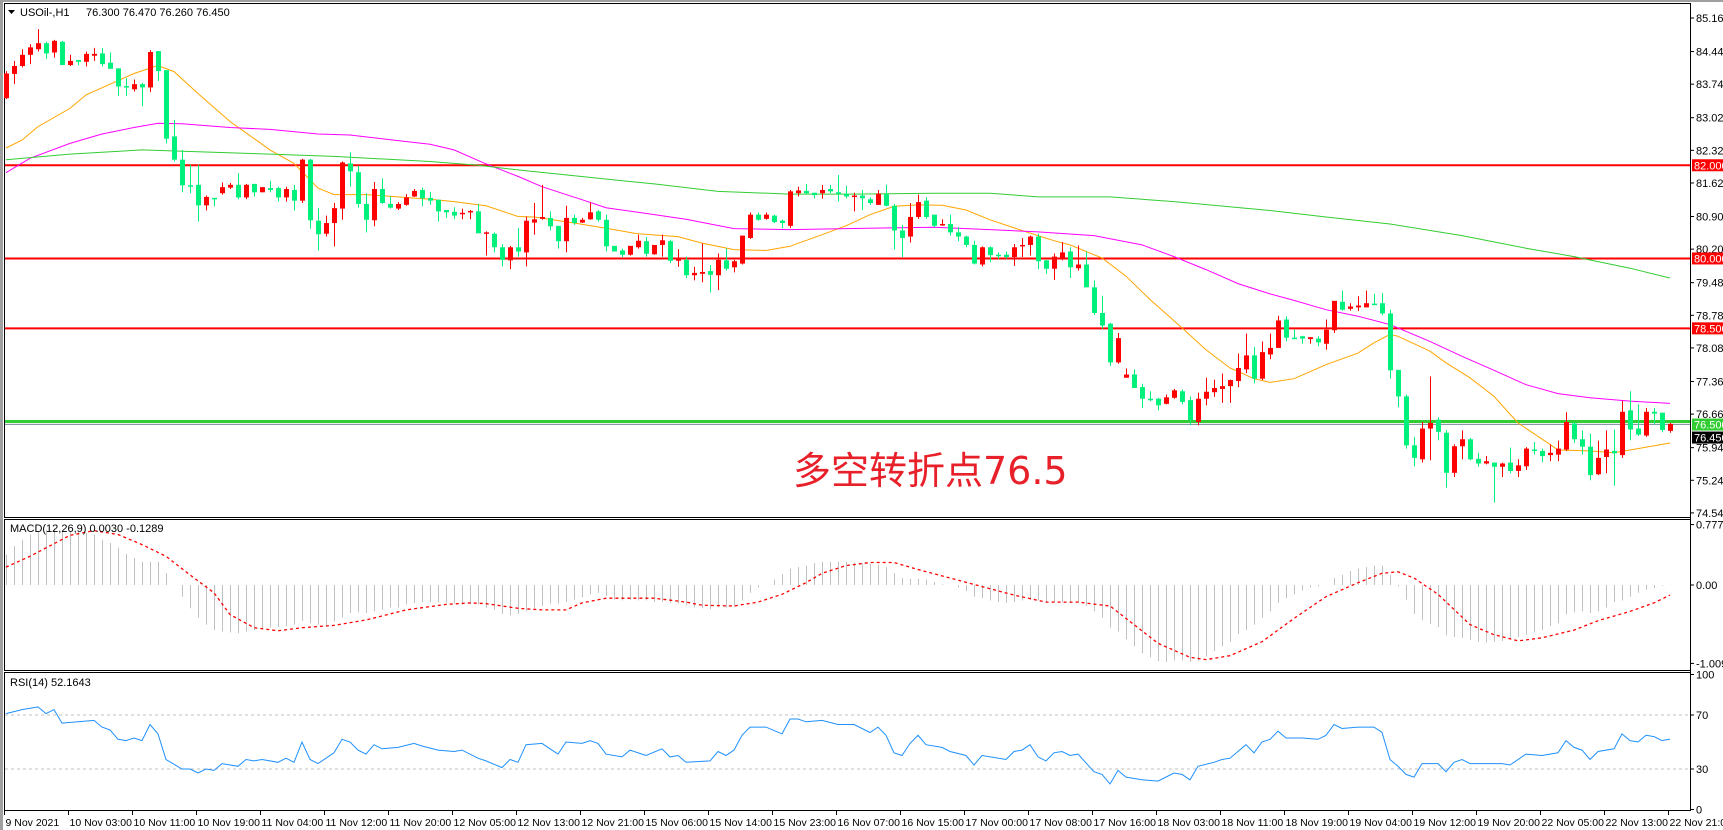  Describe the element at coordinates (1709, 415) in the screenshot. I see `price-tick-label: 76.660` at that location.